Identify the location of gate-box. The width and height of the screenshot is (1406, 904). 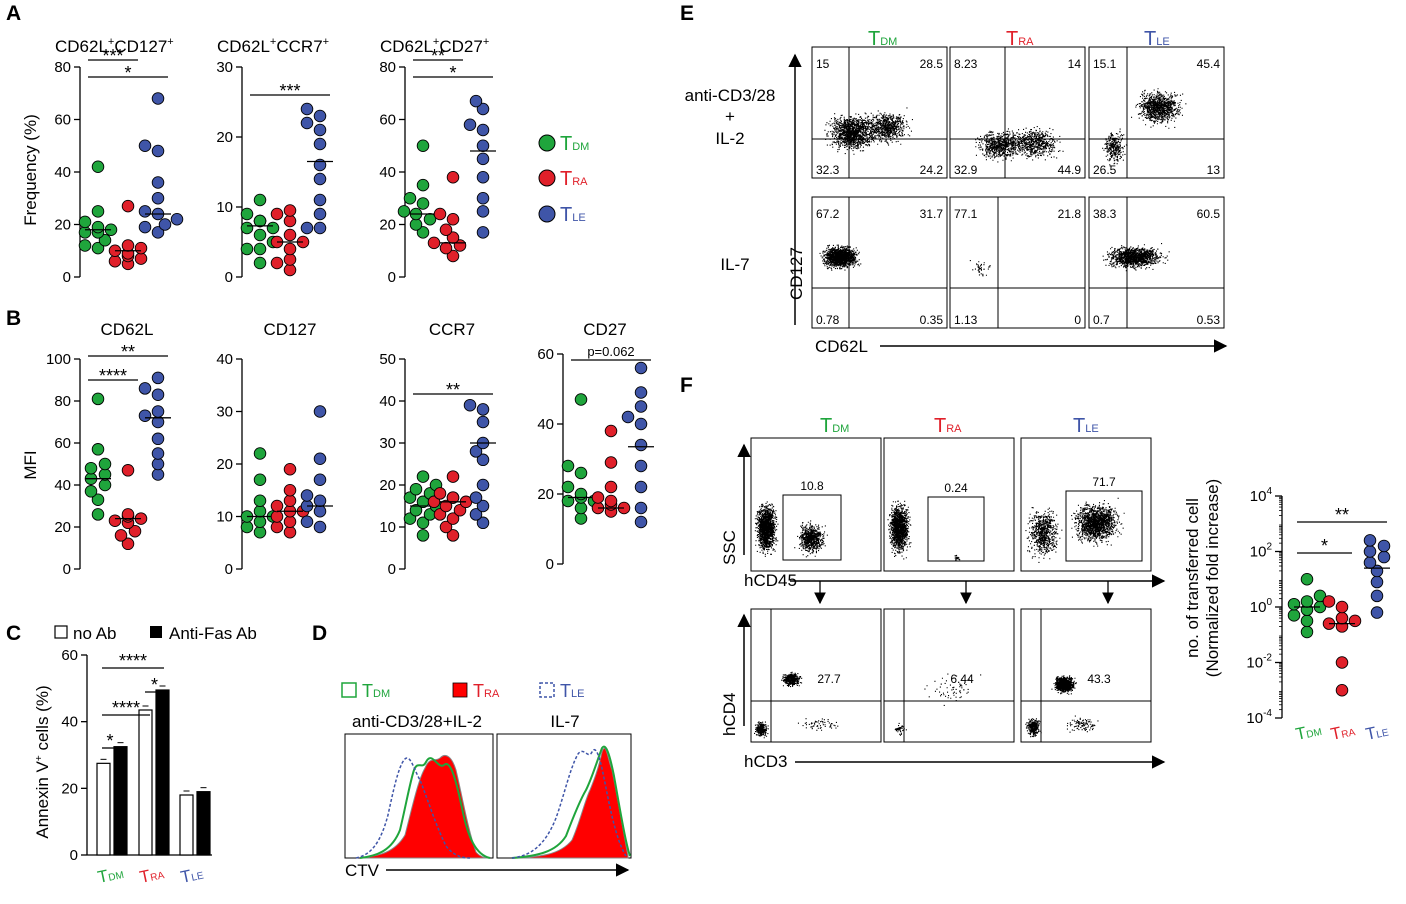
(956, 529).